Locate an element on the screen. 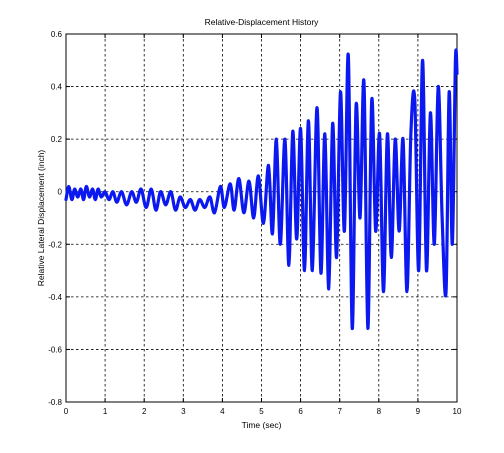 This screenshot has height=453, width=504. y-tick-label: -0.2 is located at coordinates (55, 244).